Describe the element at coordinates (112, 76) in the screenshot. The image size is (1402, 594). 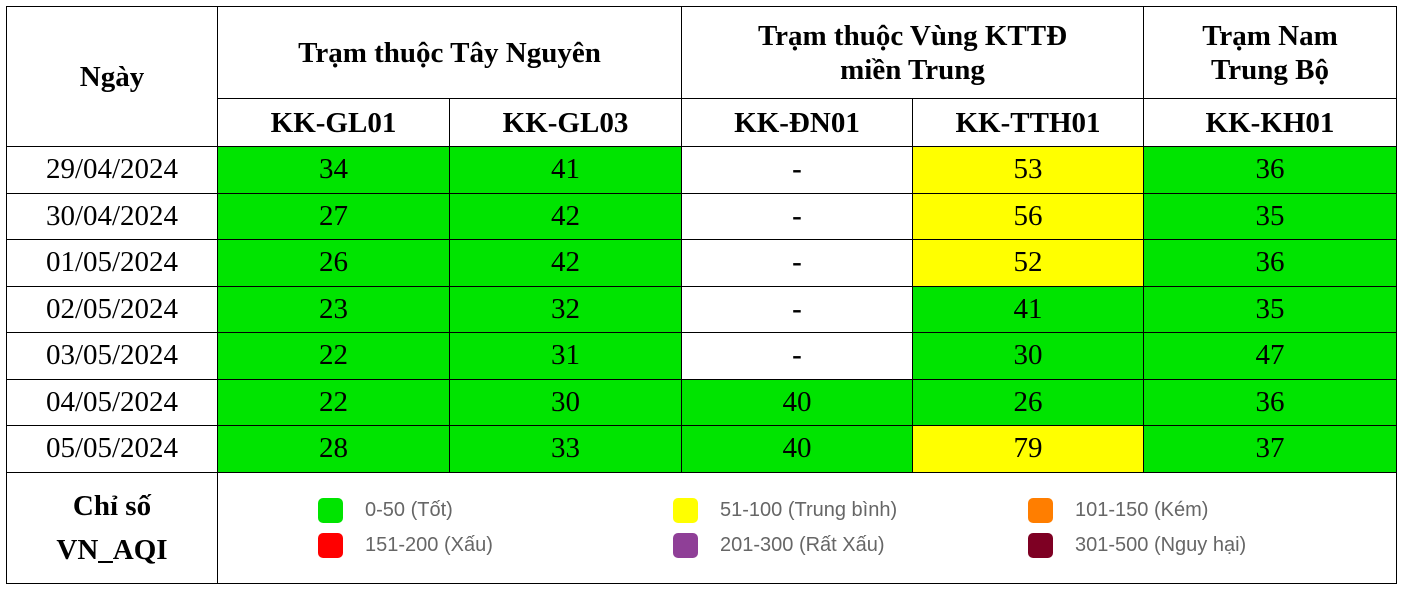
I see `date-column-header: Ngày` at that location.